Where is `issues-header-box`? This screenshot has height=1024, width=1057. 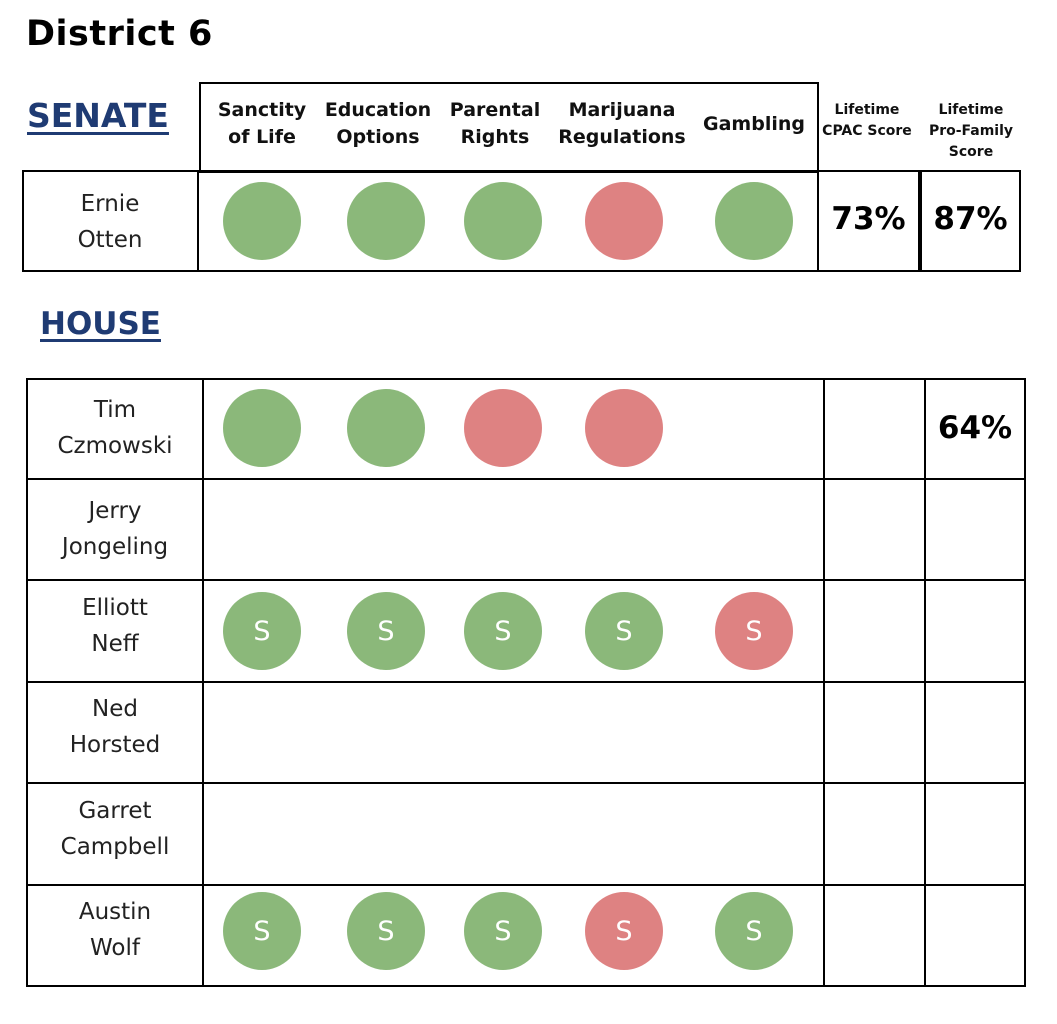 issues-header-box is located at coordinates (509, 127).